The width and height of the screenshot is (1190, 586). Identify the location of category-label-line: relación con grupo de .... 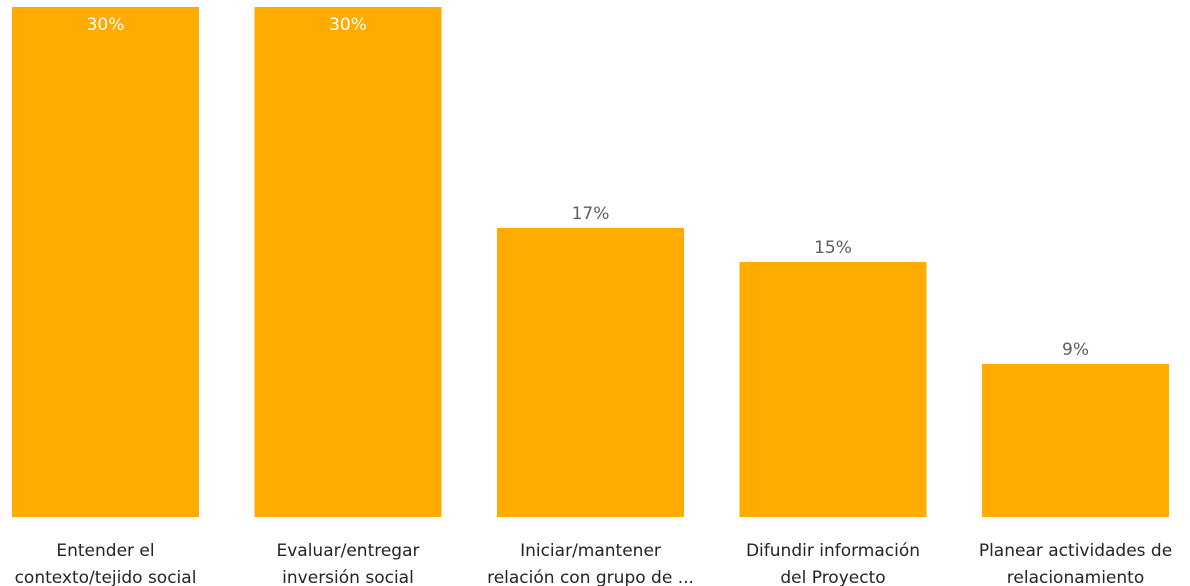
(590, 577).